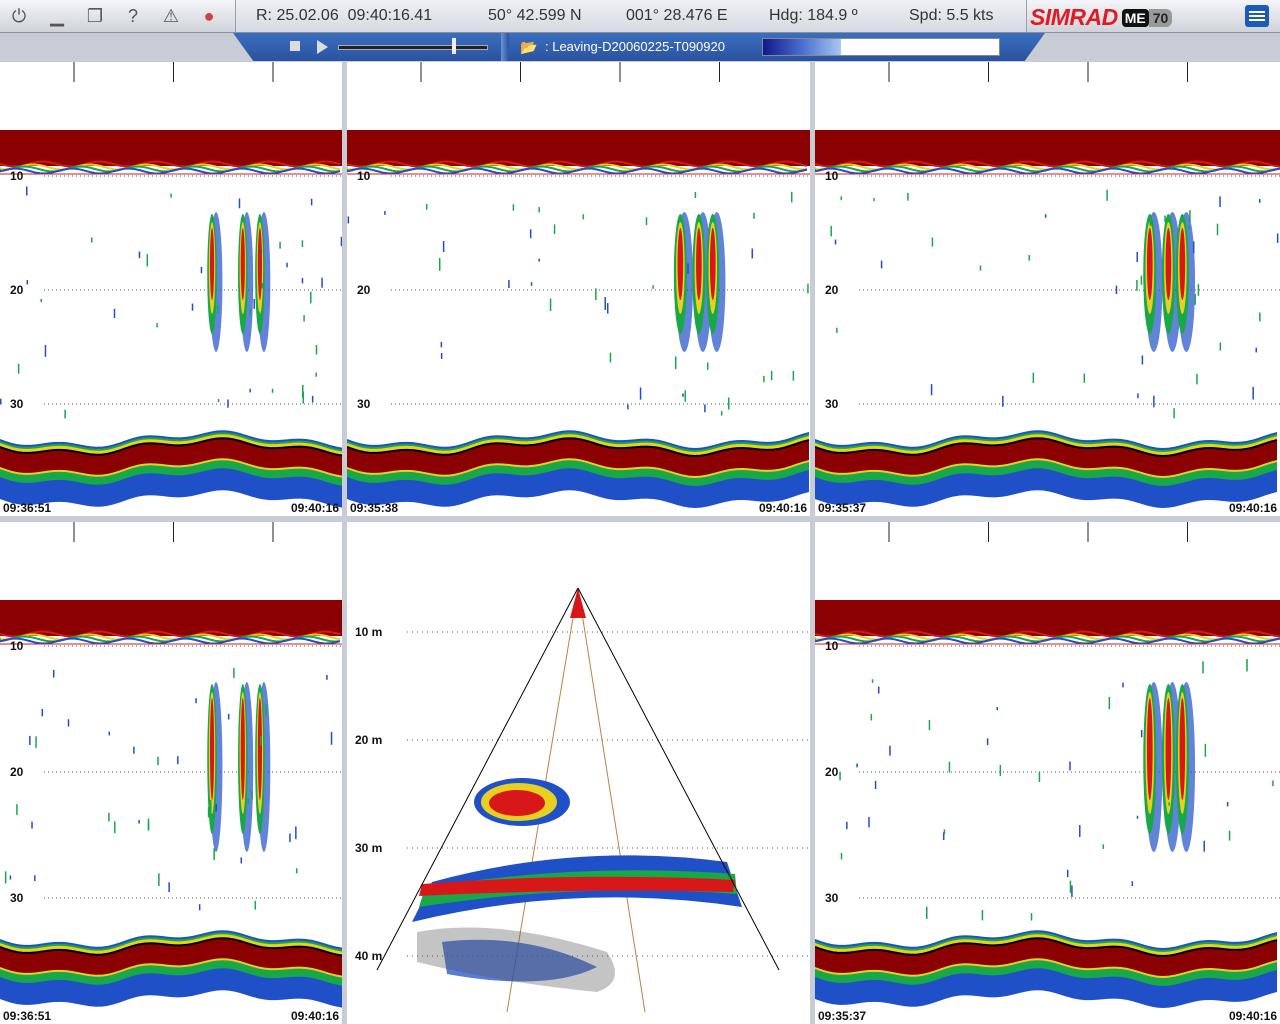 The image size is (1280, 1024). Describe the element at coordinates (842, 508) in the screenshot. I see `time-start-label: 09:35:37` at that location.